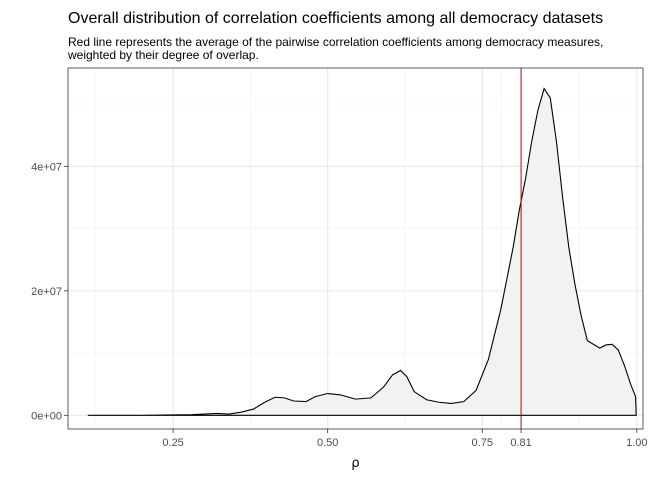 This screenshot has width=672, height=480. Describe the element at coordinates (46, 292) in the screenshot. I see `y-tick-label: 2e+07` at that location.